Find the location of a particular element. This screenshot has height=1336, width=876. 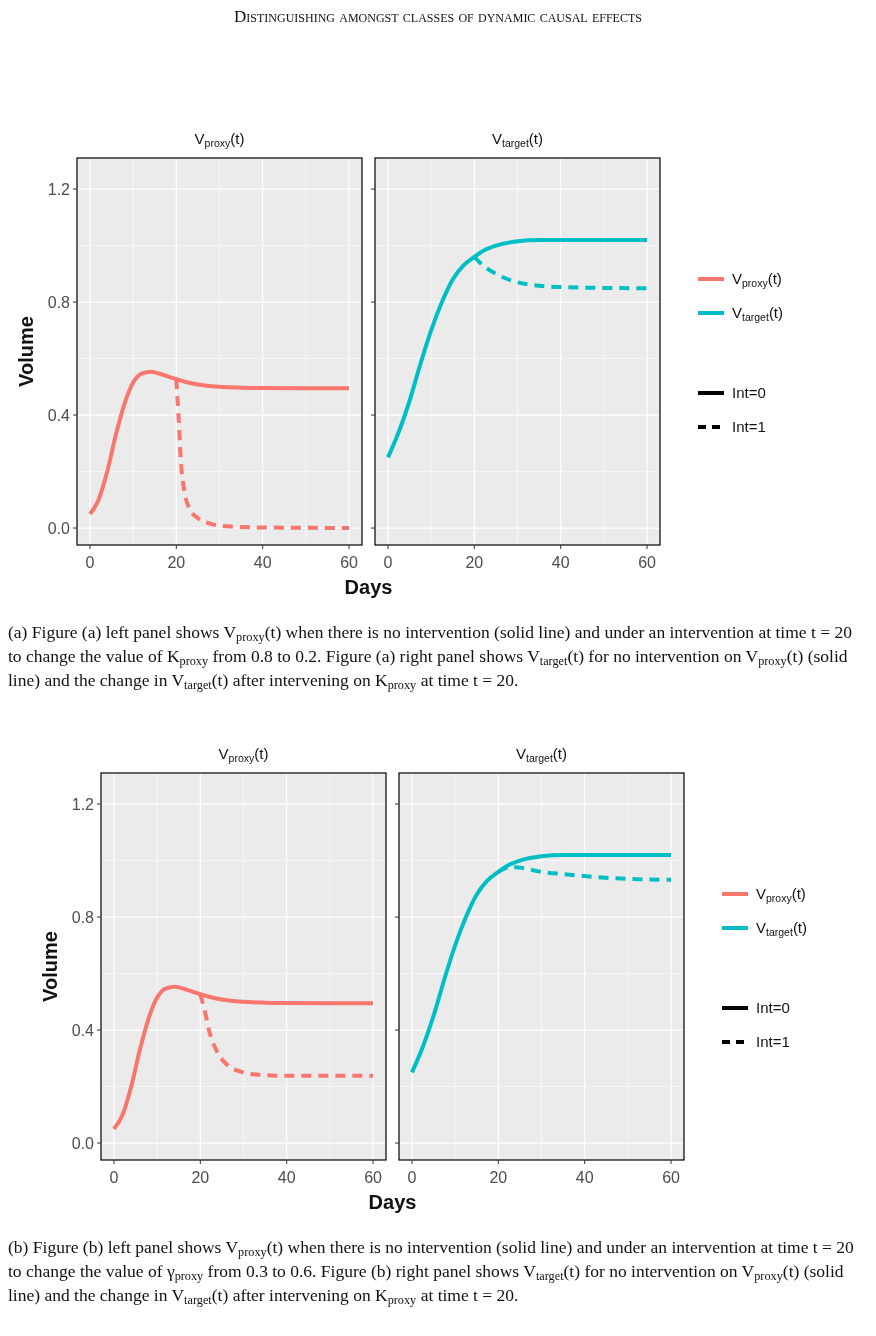

text: (b) Figure (b) left panel shows V$_{proxy}$(t) when there is no intervention (solid line) and under an intervention at time t = 20 to change the value of γ$_{proxy}$ from 0.3 to 0.6. Figure (b) right panel shows V$_{target}$(t) for no intervention on V$_{proxy}$(t) (solid line) and the change in V$_{target}$(t) after intervening on K$_{proxy}$ at time t = 20. is located at coordinates (431, 1272).